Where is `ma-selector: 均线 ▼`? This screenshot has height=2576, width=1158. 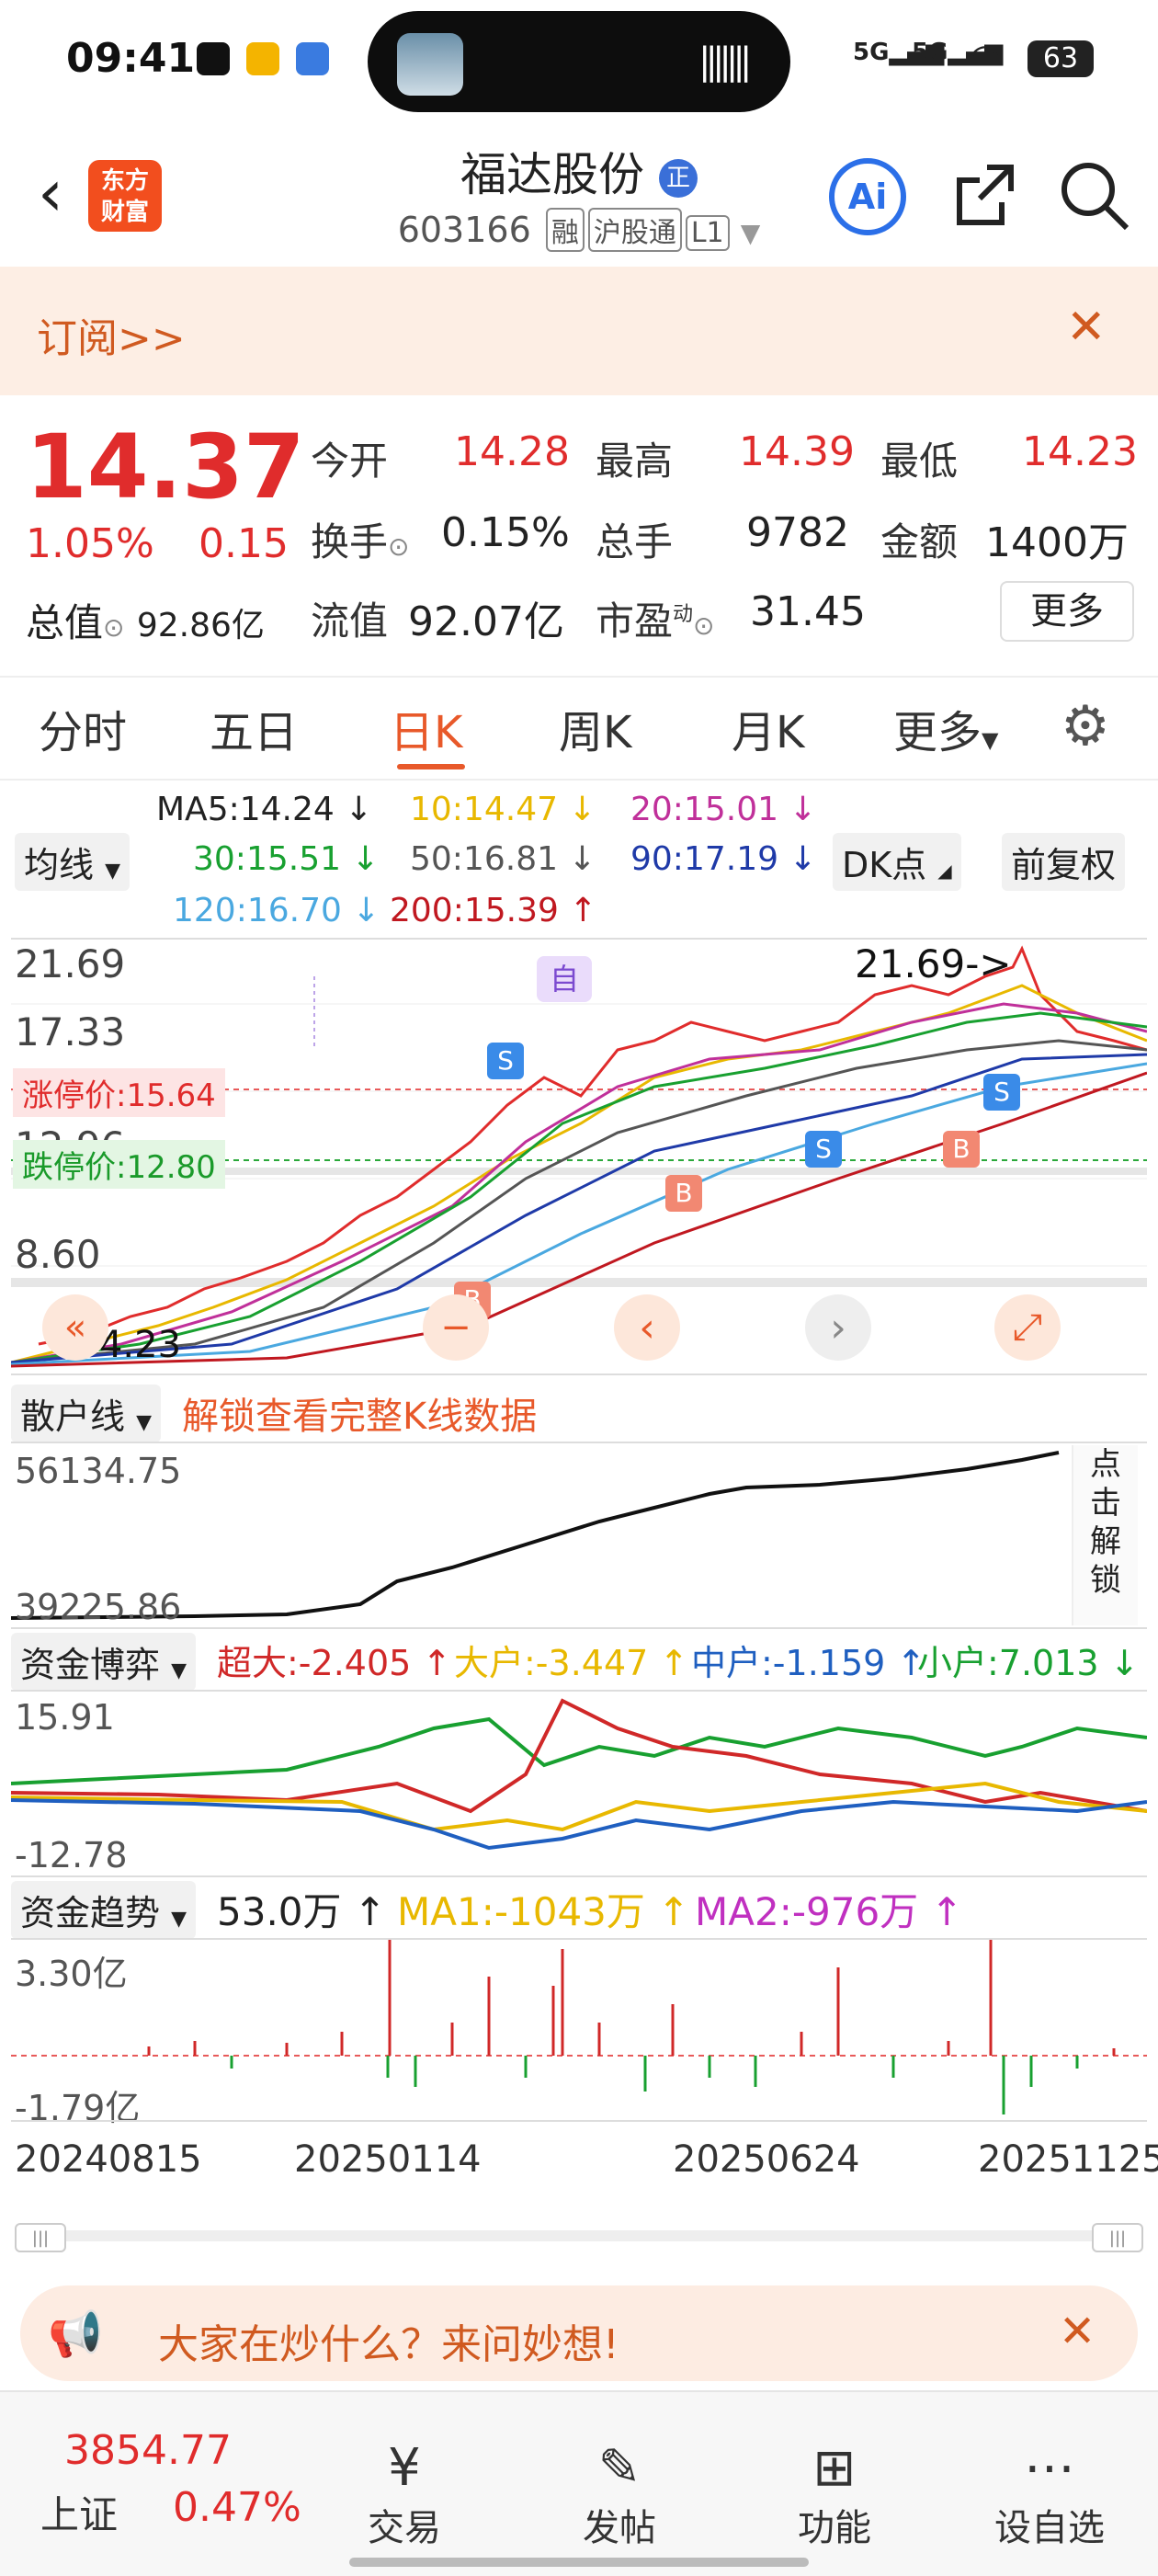
ma-selector: 均线 ▼ is located at coordinates (73, 862).